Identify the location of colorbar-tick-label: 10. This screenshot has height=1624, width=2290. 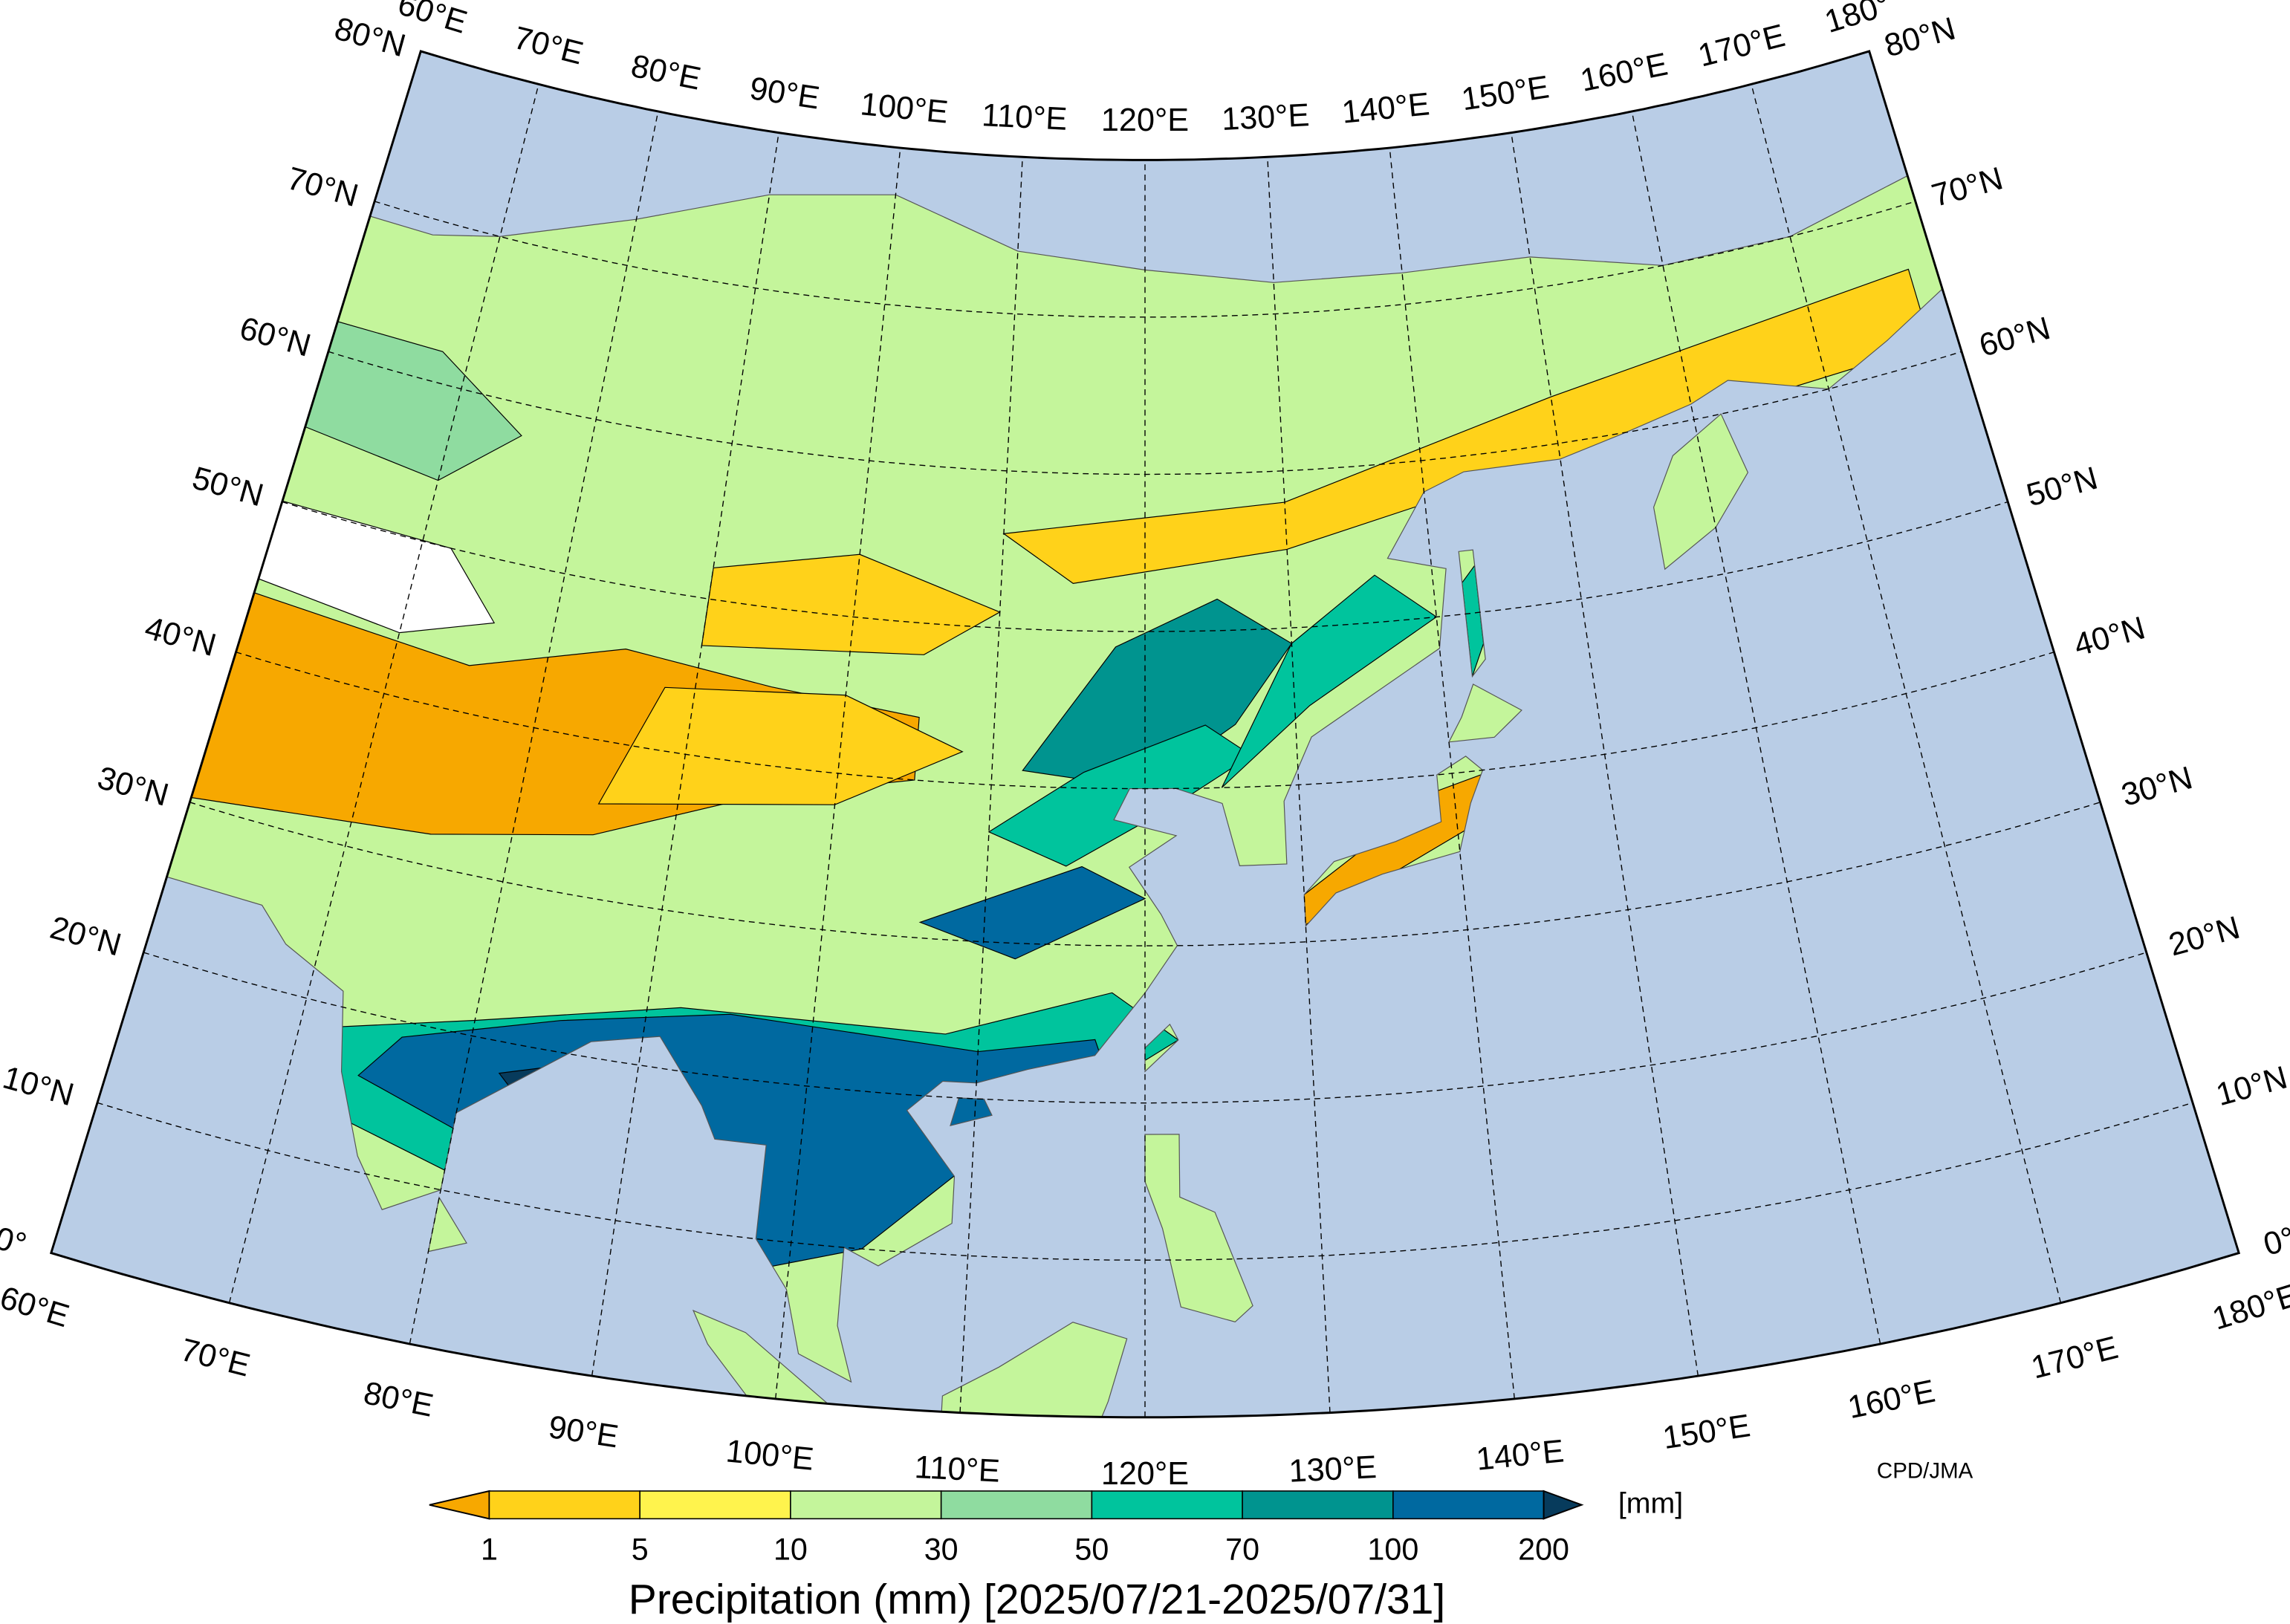
(790, 1549).